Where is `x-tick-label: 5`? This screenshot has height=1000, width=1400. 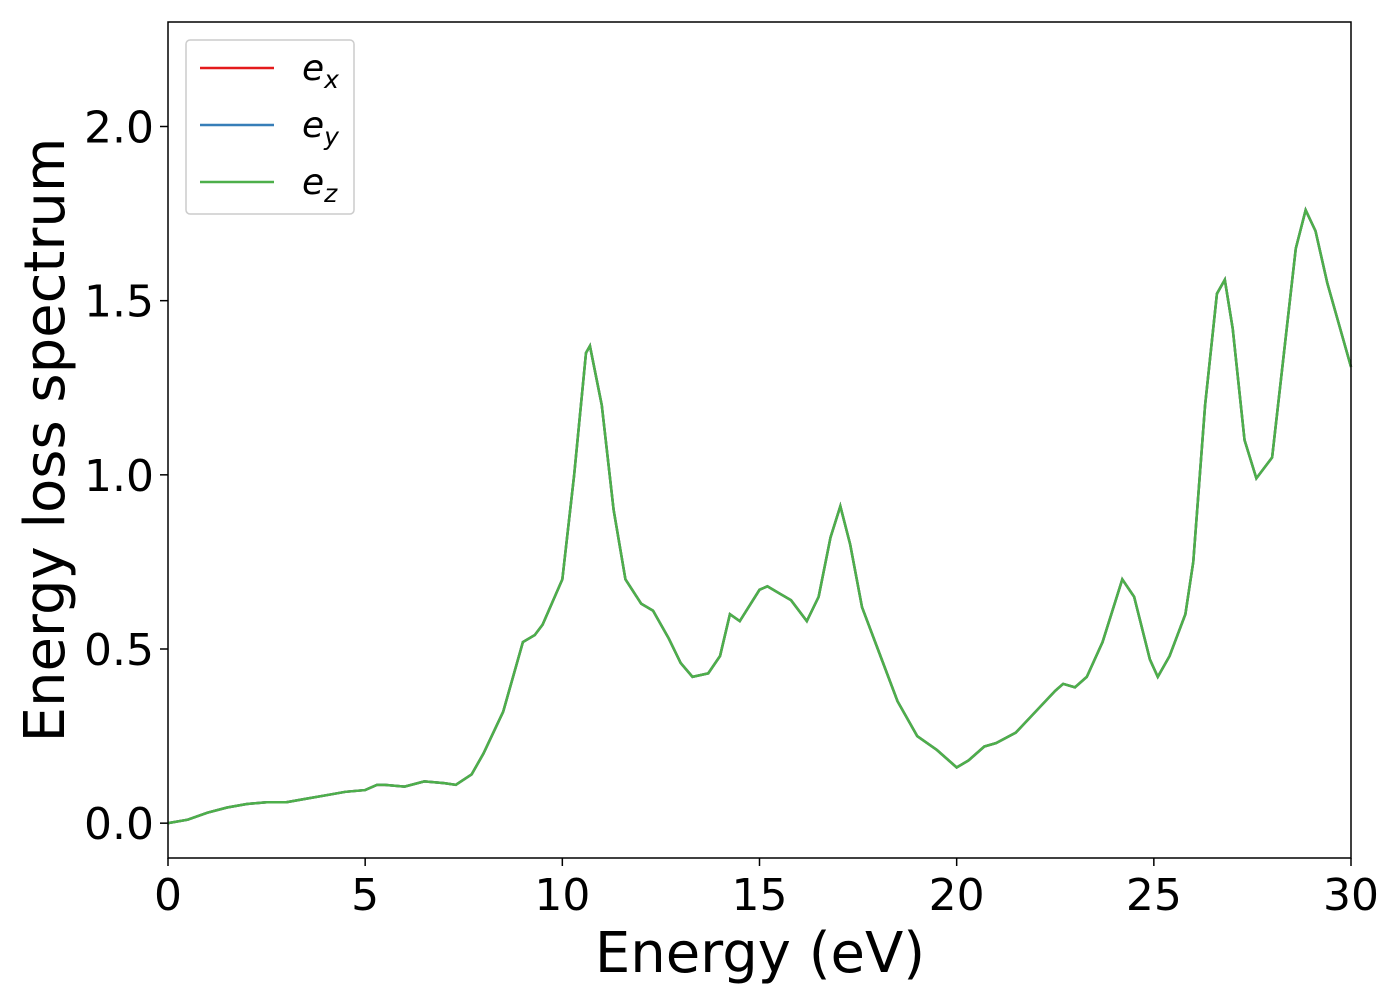 x-tick-label: 5 is located at coordinates (365, 895).